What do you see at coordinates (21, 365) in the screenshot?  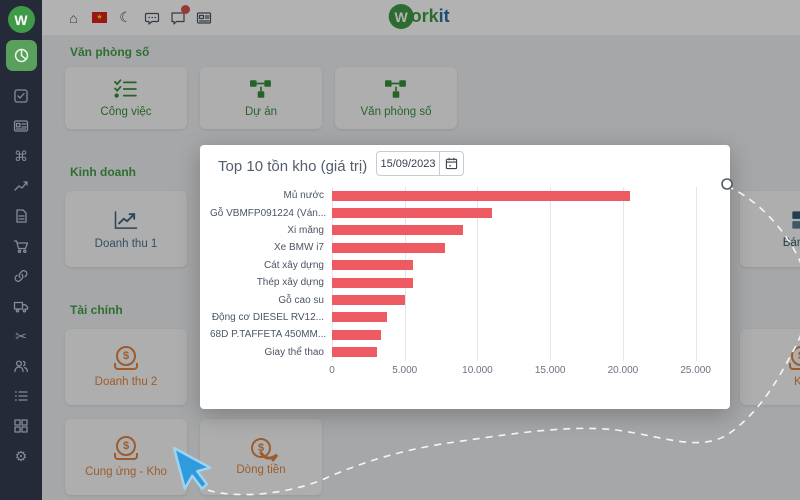 I see `users-icon` at bounding box center [21, 365].